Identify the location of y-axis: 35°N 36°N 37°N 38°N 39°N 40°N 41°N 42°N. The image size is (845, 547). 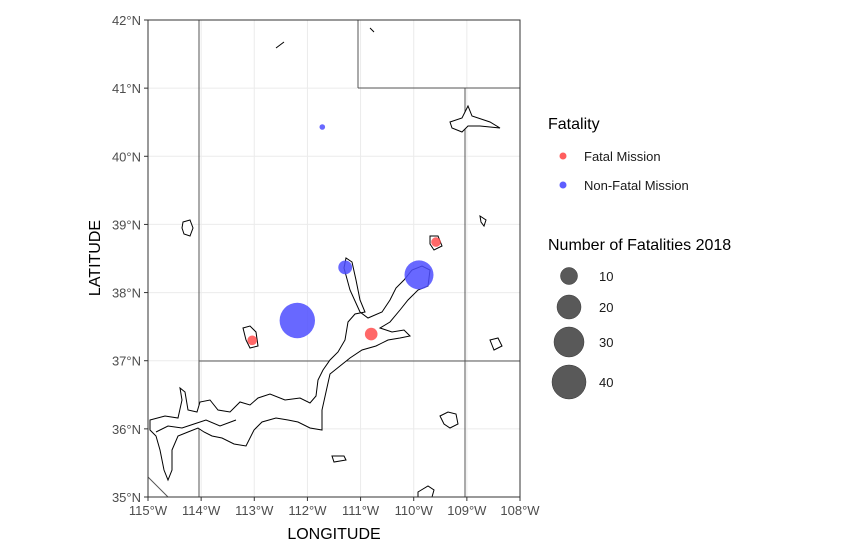
(130, 259).